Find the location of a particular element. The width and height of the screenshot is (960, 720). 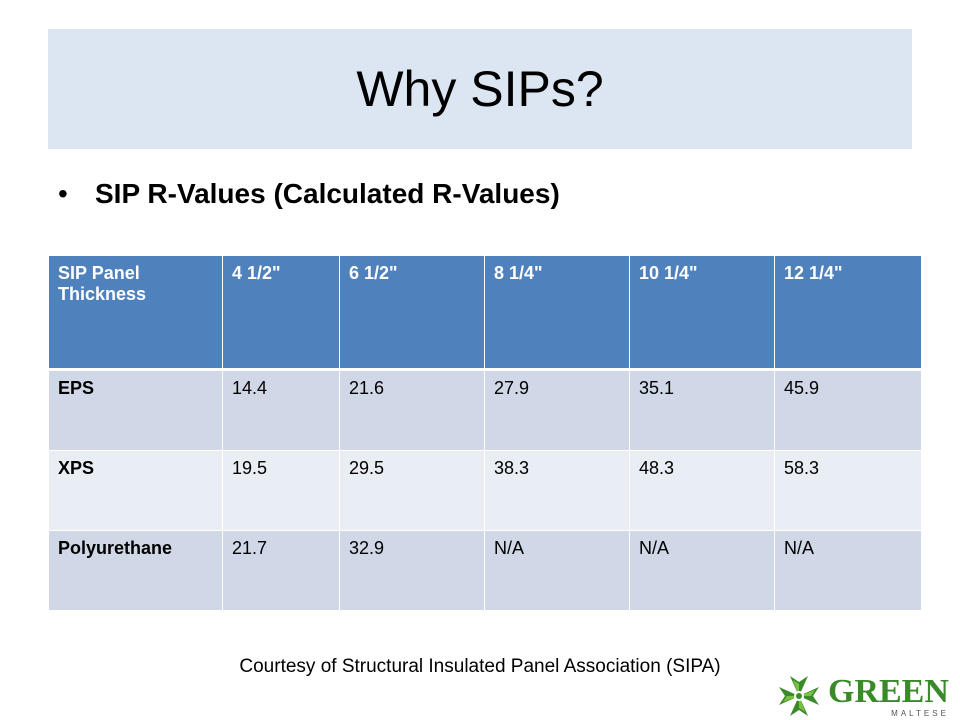

table-header-cell: 10 1/4" is located at coordinates (702, 313).